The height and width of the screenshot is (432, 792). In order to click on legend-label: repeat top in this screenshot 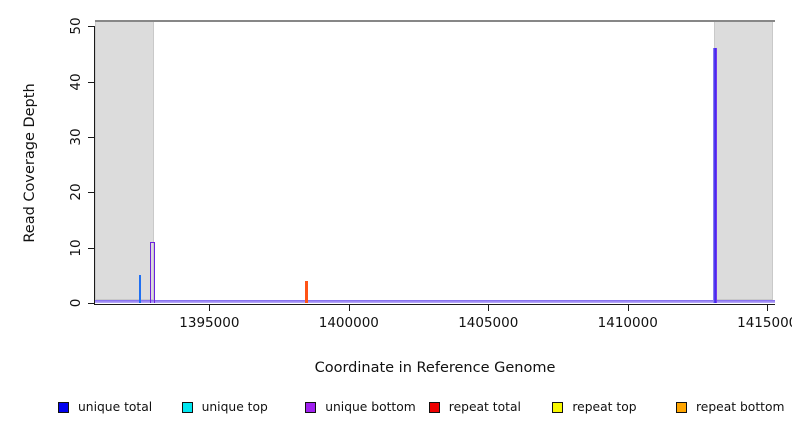, I will do `click(604, 407)`.